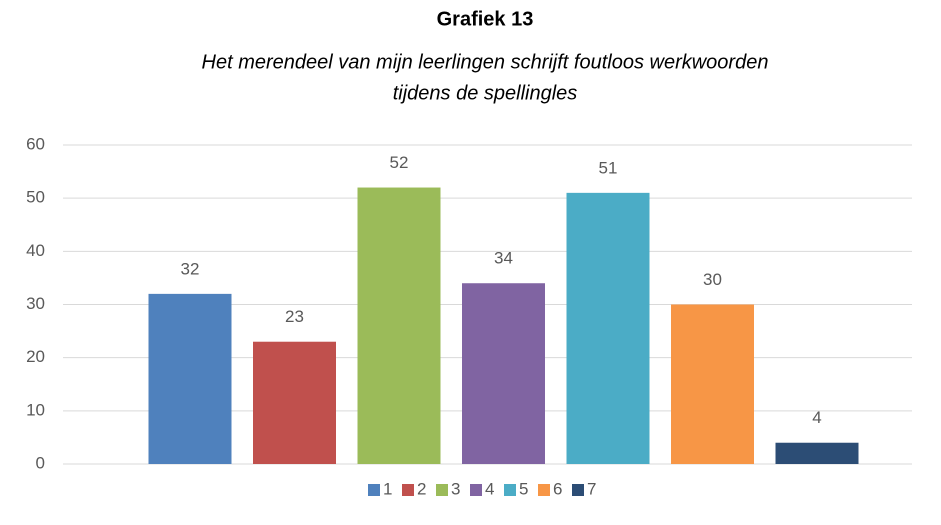  Describe the element at coordinates (455, 488) in the screenshot. I see `legend-label: 3` at that location.